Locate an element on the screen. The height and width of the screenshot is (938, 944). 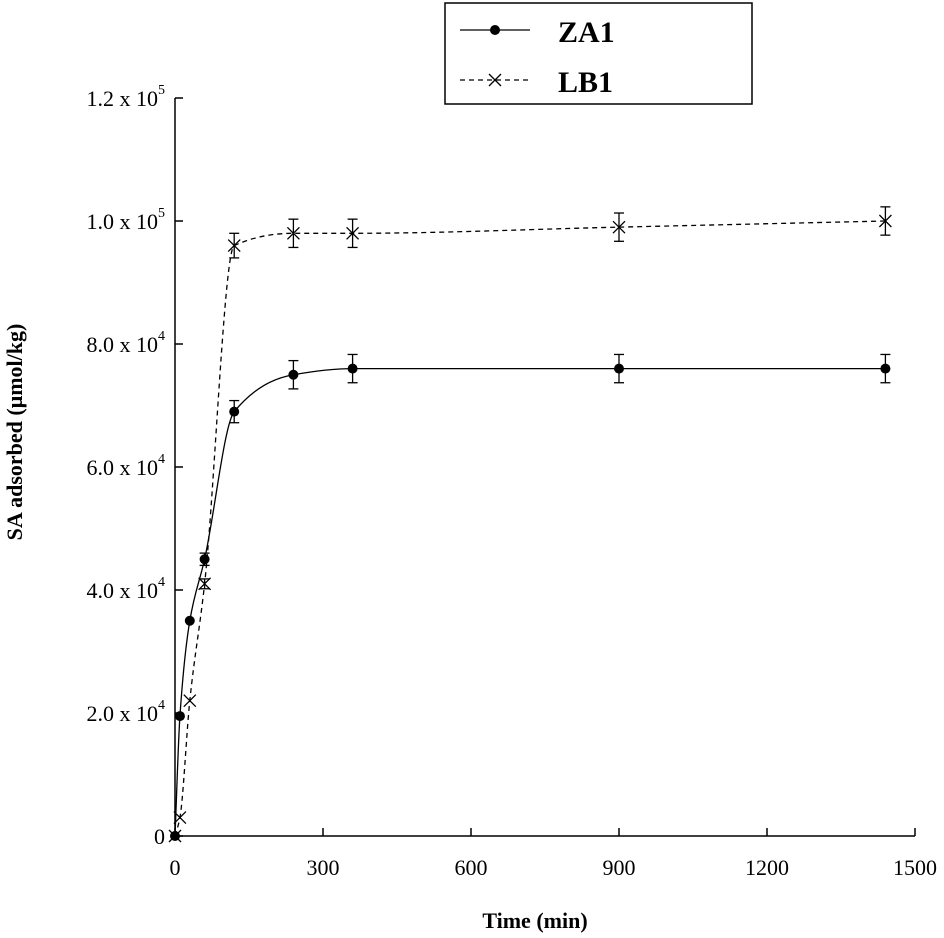
y-tick-label: 4.0 x 10⁴ is located at coordinates (126, 589).